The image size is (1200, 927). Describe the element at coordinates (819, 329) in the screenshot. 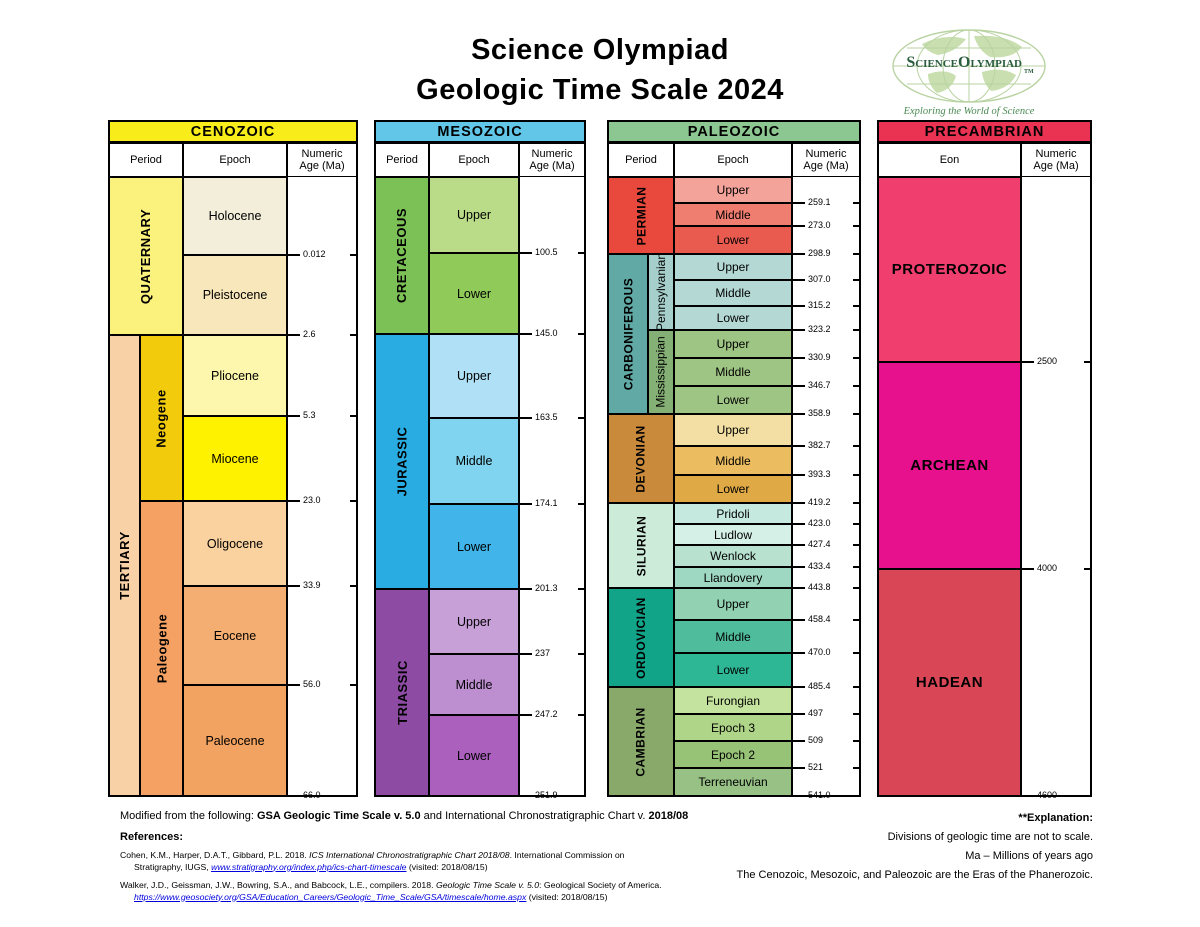

I see `age-label: 323.2` at that location.